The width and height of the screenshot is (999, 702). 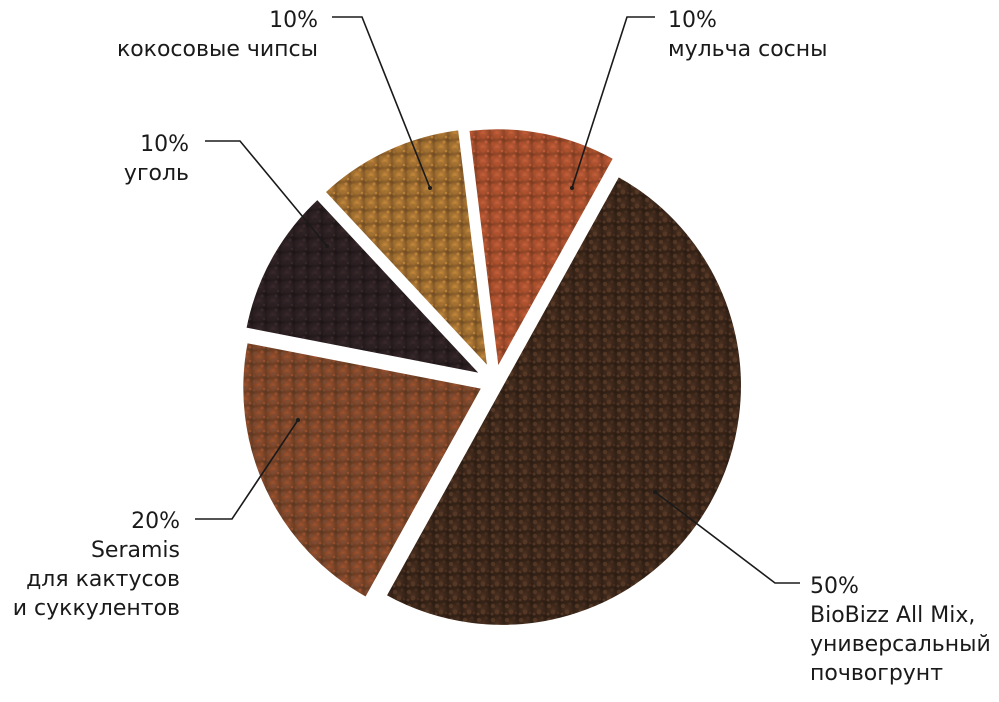 I want to click on pie-slice-coal, so click(x=364, y=286).